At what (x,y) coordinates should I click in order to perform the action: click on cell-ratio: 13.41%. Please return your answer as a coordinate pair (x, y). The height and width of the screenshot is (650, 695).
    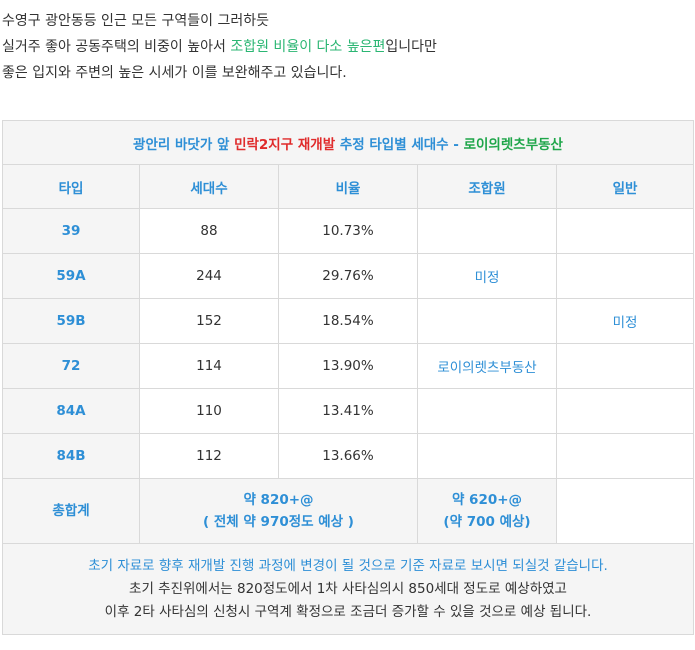
    Looking at the image, I should click on (348, 411).